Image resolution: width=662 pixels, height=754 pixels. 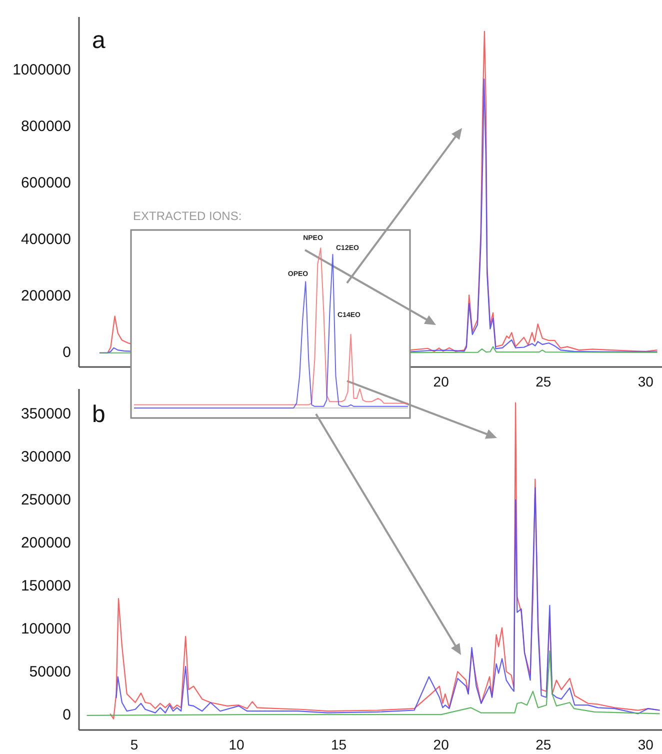 I want to click on y-tick-label: 100000, so click(x=45, y=629).